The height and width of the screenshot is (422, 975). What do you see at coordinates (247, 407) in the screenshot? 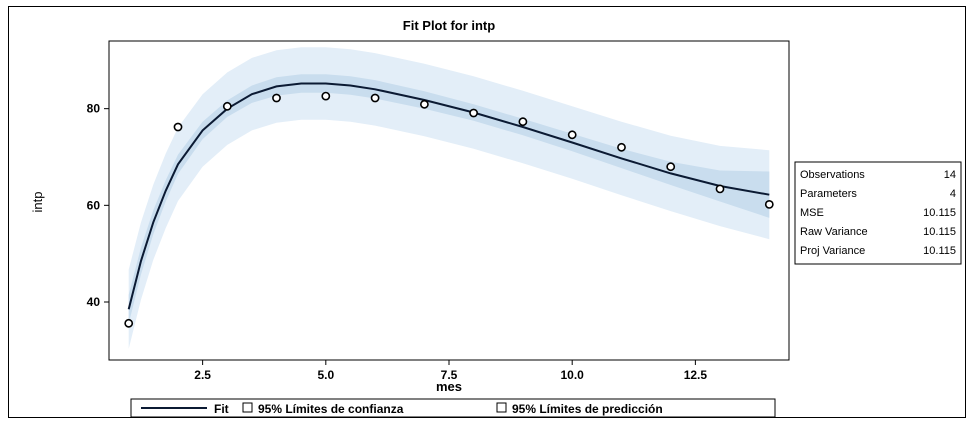
I see `legend-confidence-box-symbol` at bounding box center [247, 407].